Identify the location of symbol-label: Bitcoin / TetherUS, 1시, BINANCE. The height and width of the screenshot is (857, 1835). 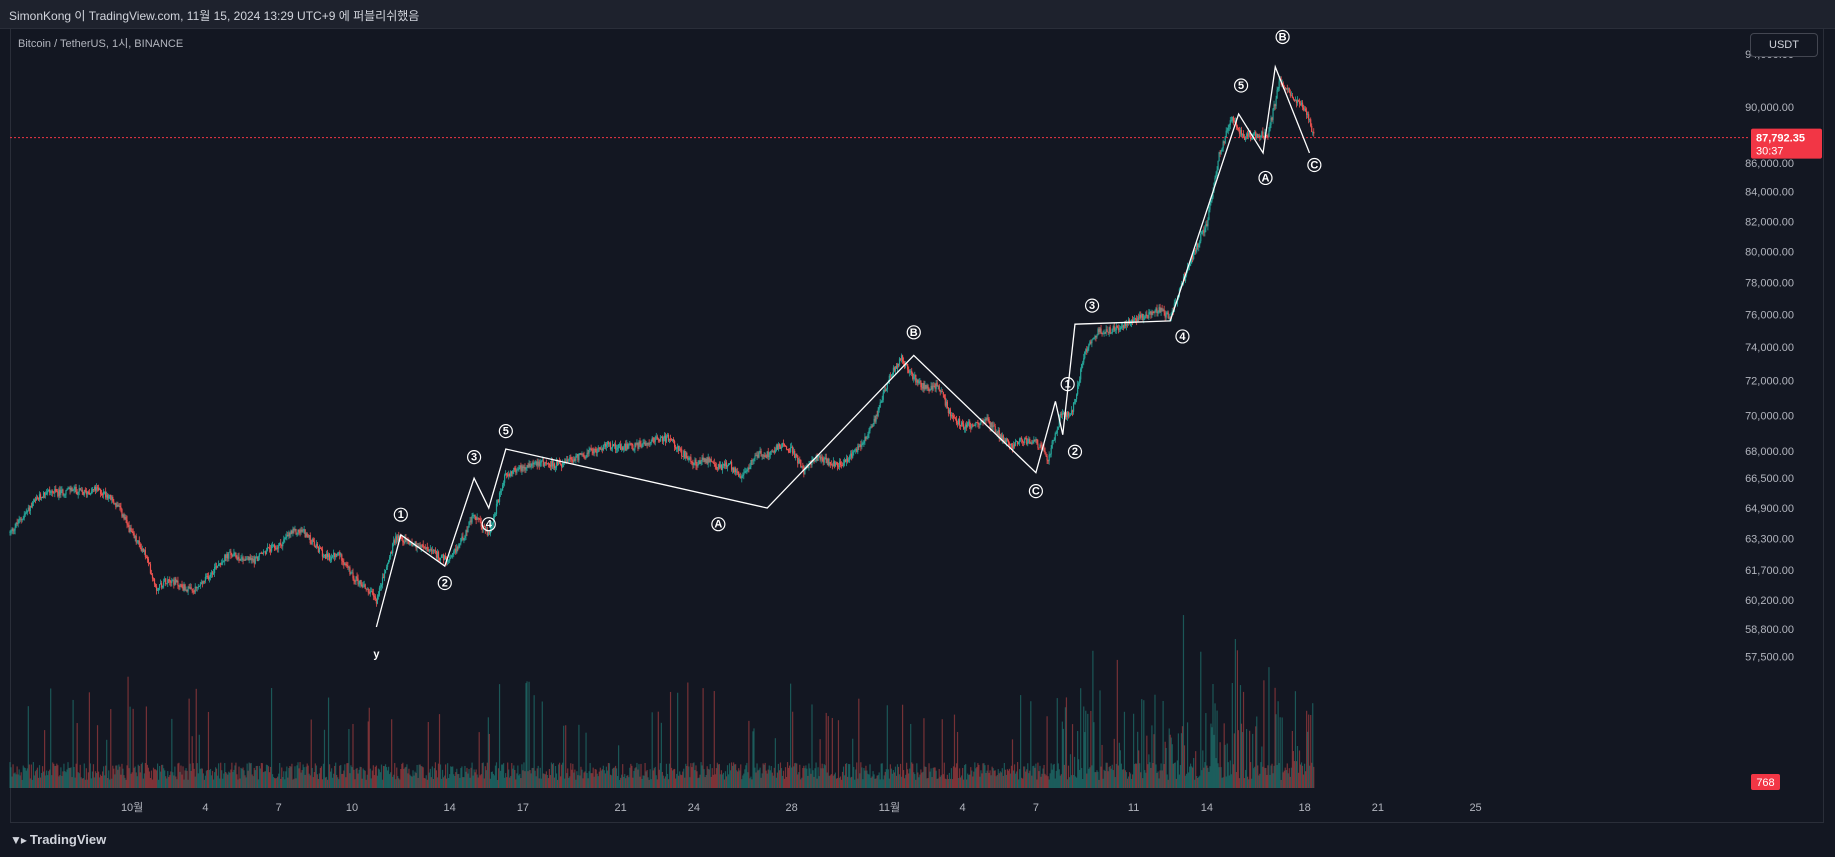
(101, 44).